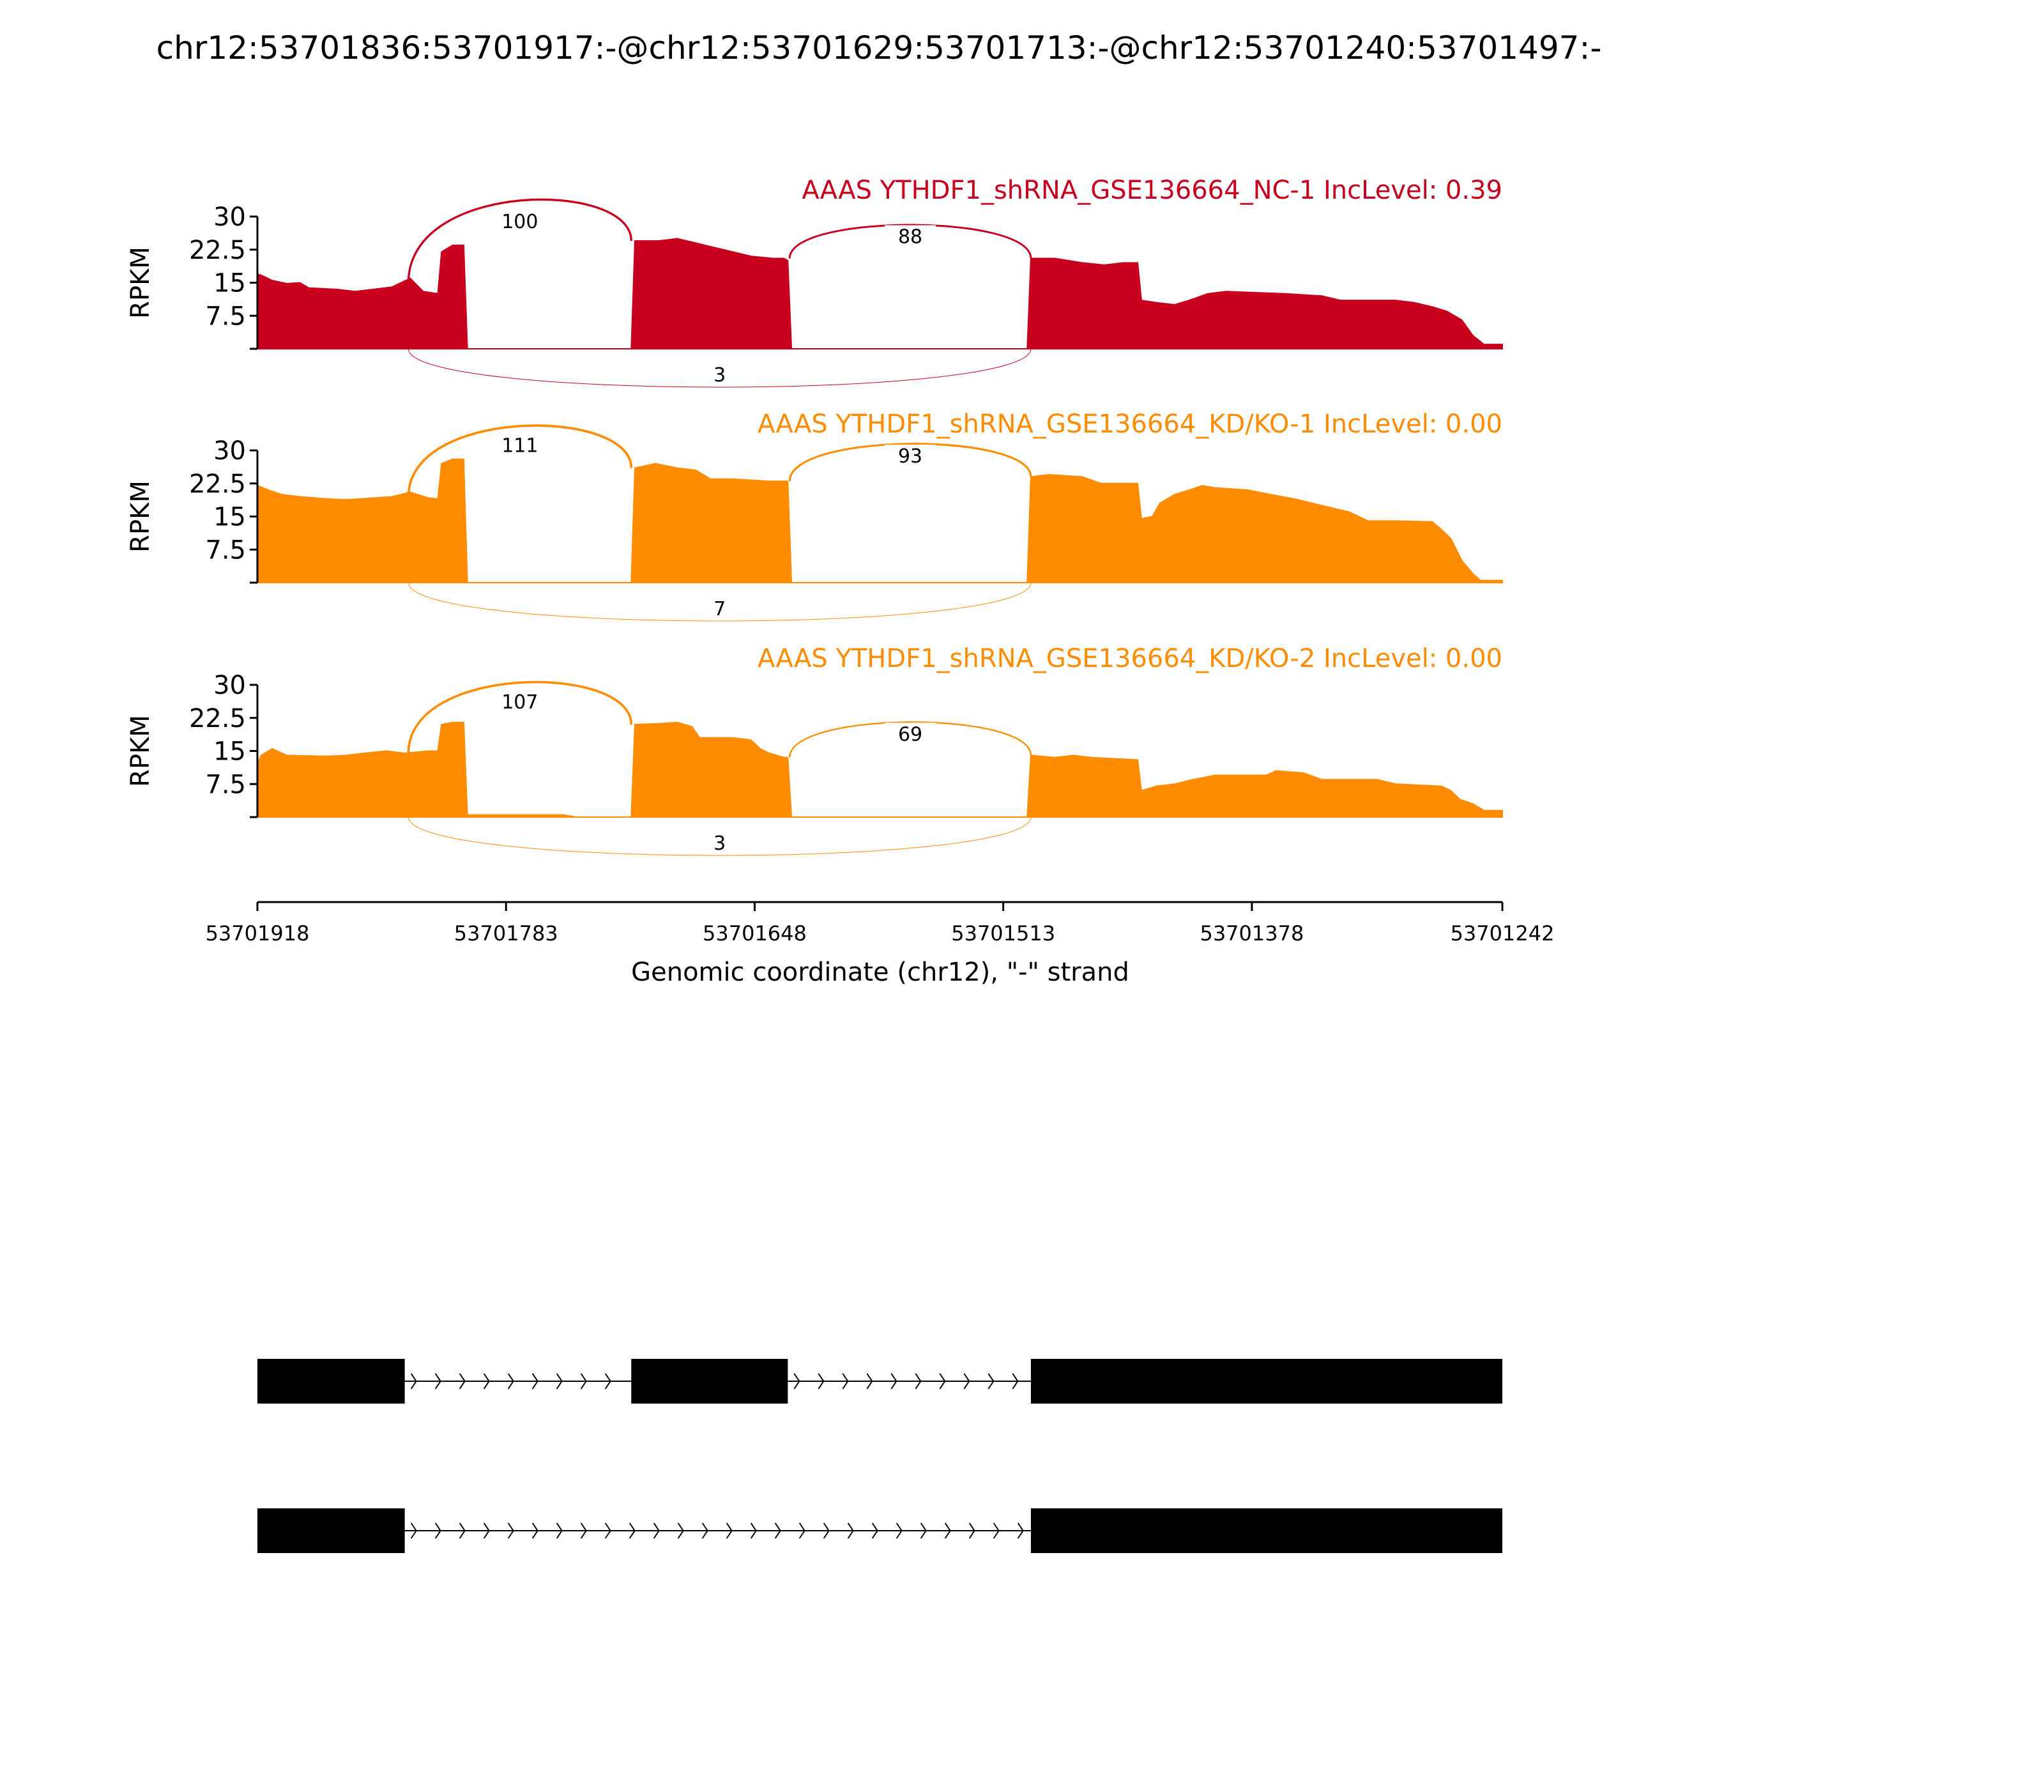  I want to click on x-tick-label-3: 53701648, so click(755, 934).